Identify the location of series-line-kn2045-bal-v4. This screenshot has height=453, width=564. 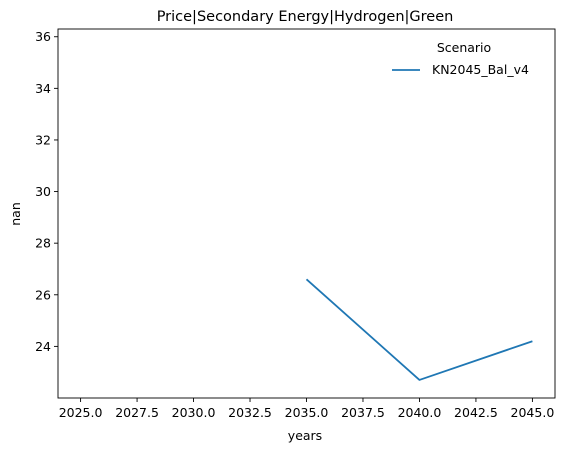
(419, 329).